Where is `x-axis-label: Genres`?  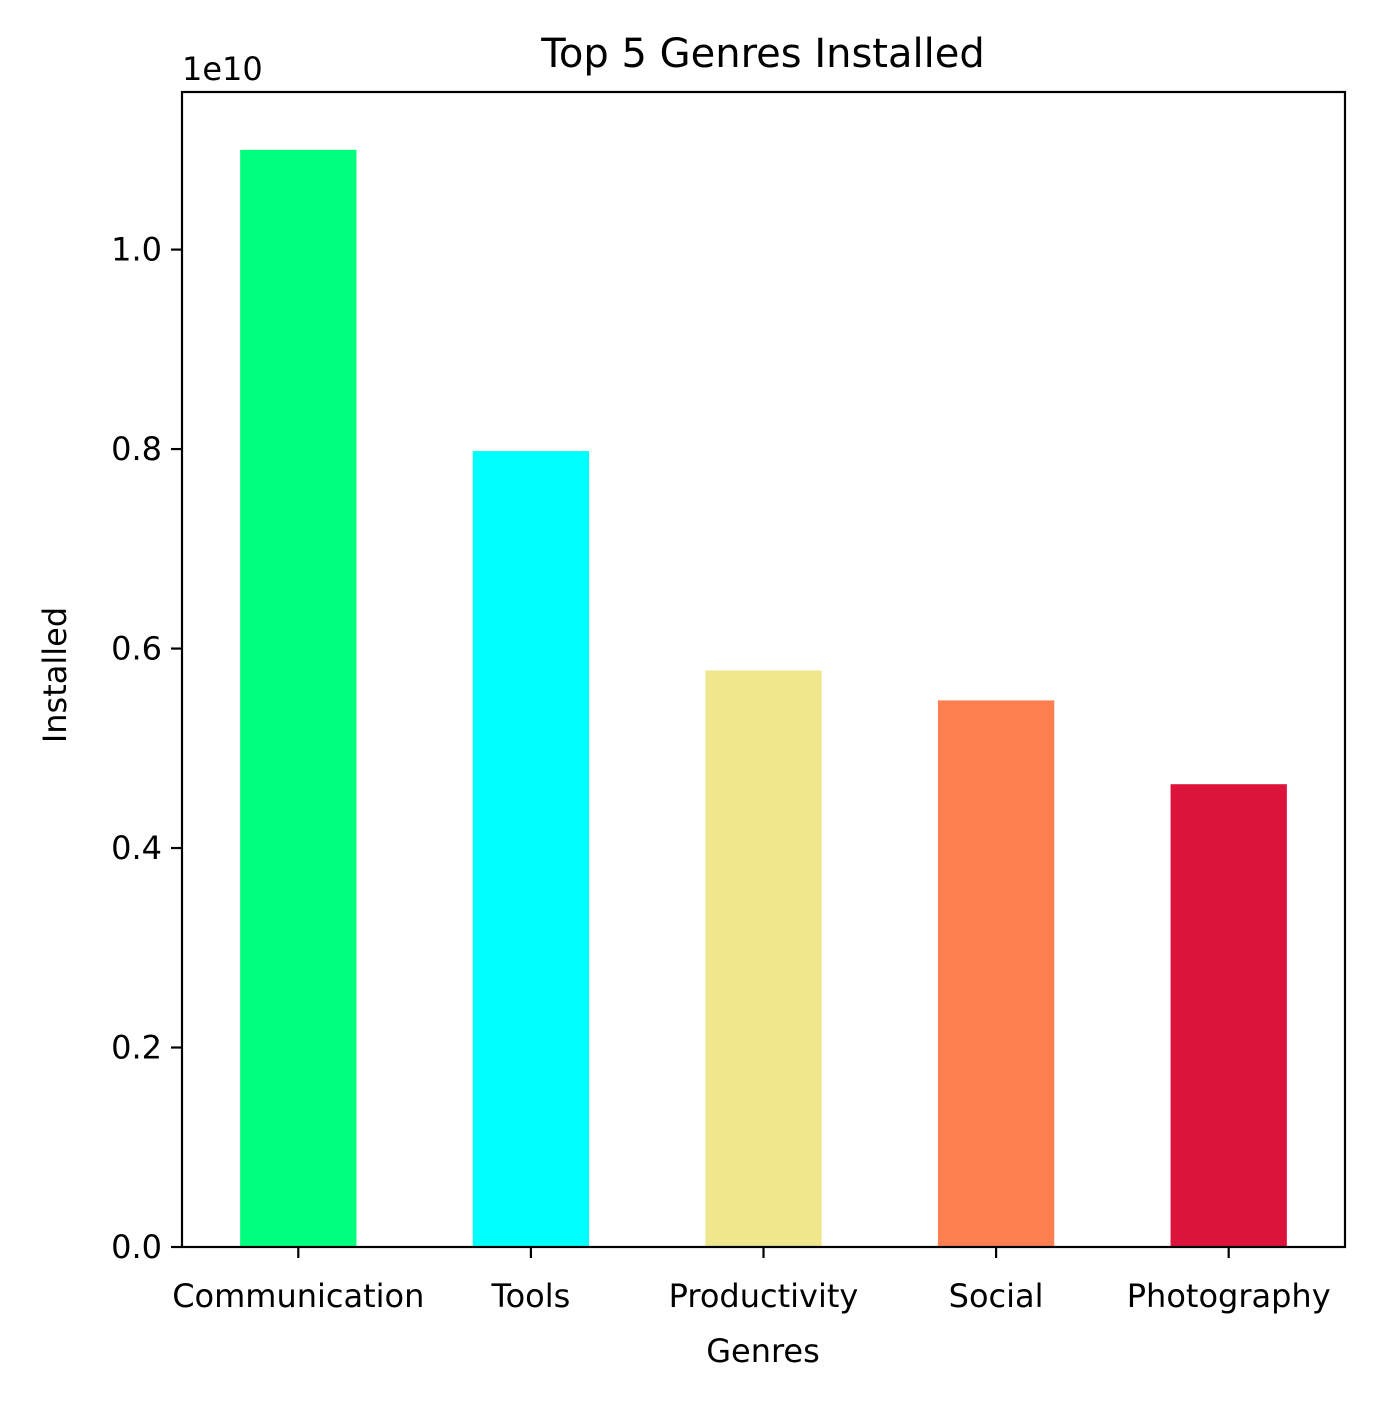
x-axis-label: Genres is located at coordinates (763, 1351).